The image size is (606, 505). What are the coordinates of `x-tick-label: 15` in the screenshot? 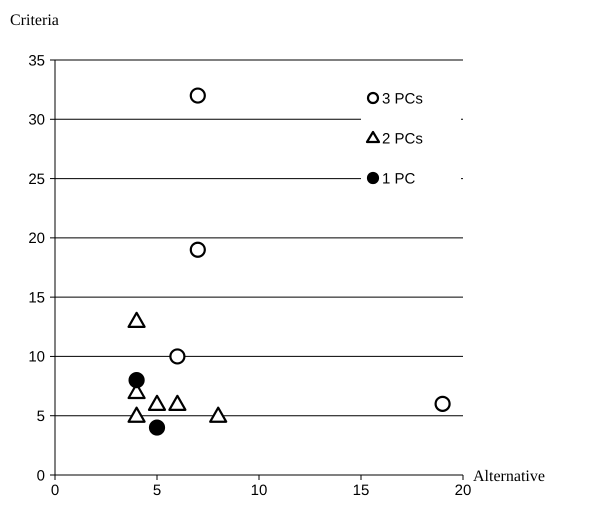 It's located at (361, 490).